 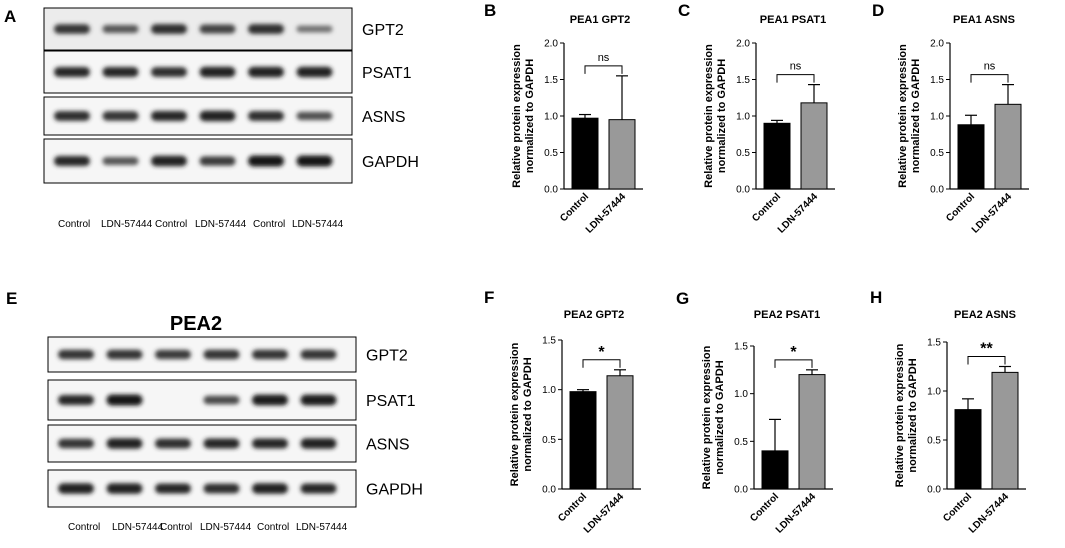 What do you see at coordinates (594, 315) in the screenshot?
I see `chart-title: PEA2 GPT2` at bounding box center [594, 315].